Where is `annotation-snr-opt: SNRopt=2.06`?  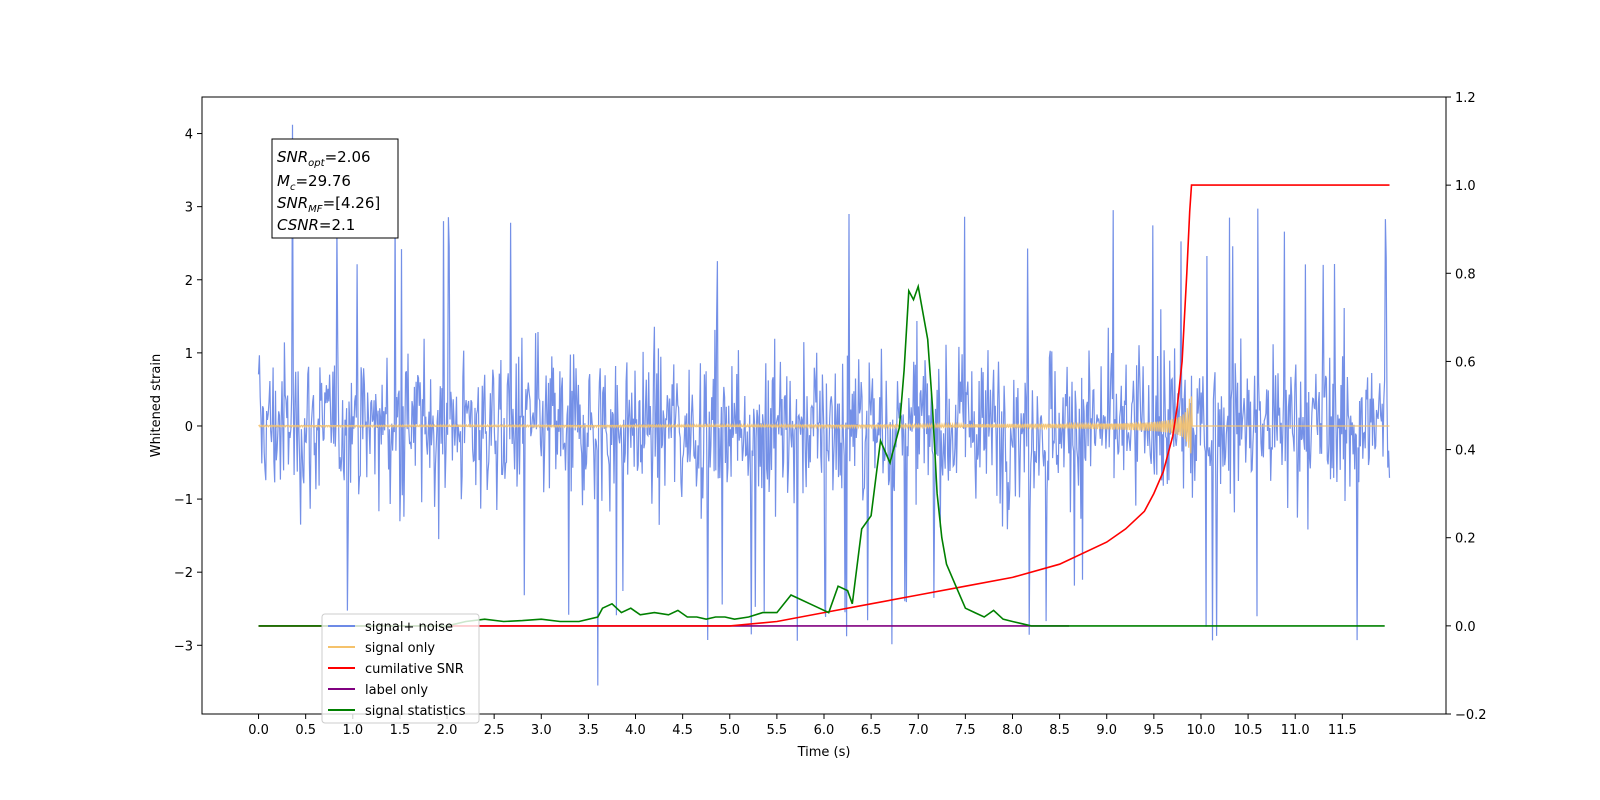
annotation-snr-opt: SNRopt=2.06 is located at coordinates (324, 158).